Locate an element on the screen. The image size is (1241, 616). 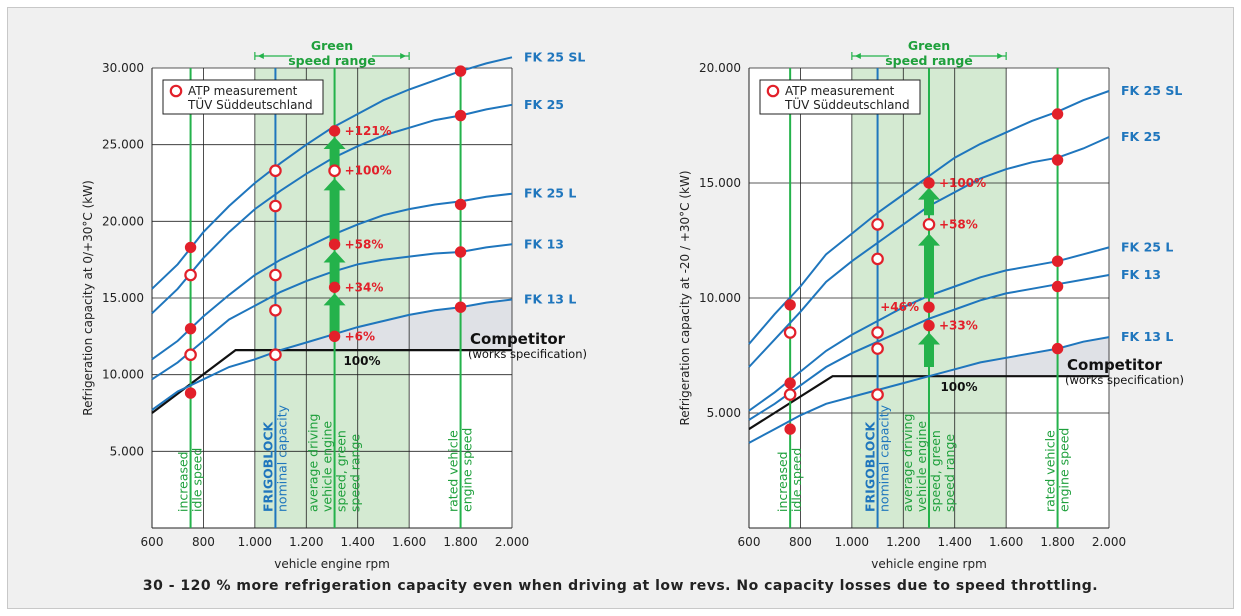
marker-label-line: engine speed is located at coordinates (1064, 470).